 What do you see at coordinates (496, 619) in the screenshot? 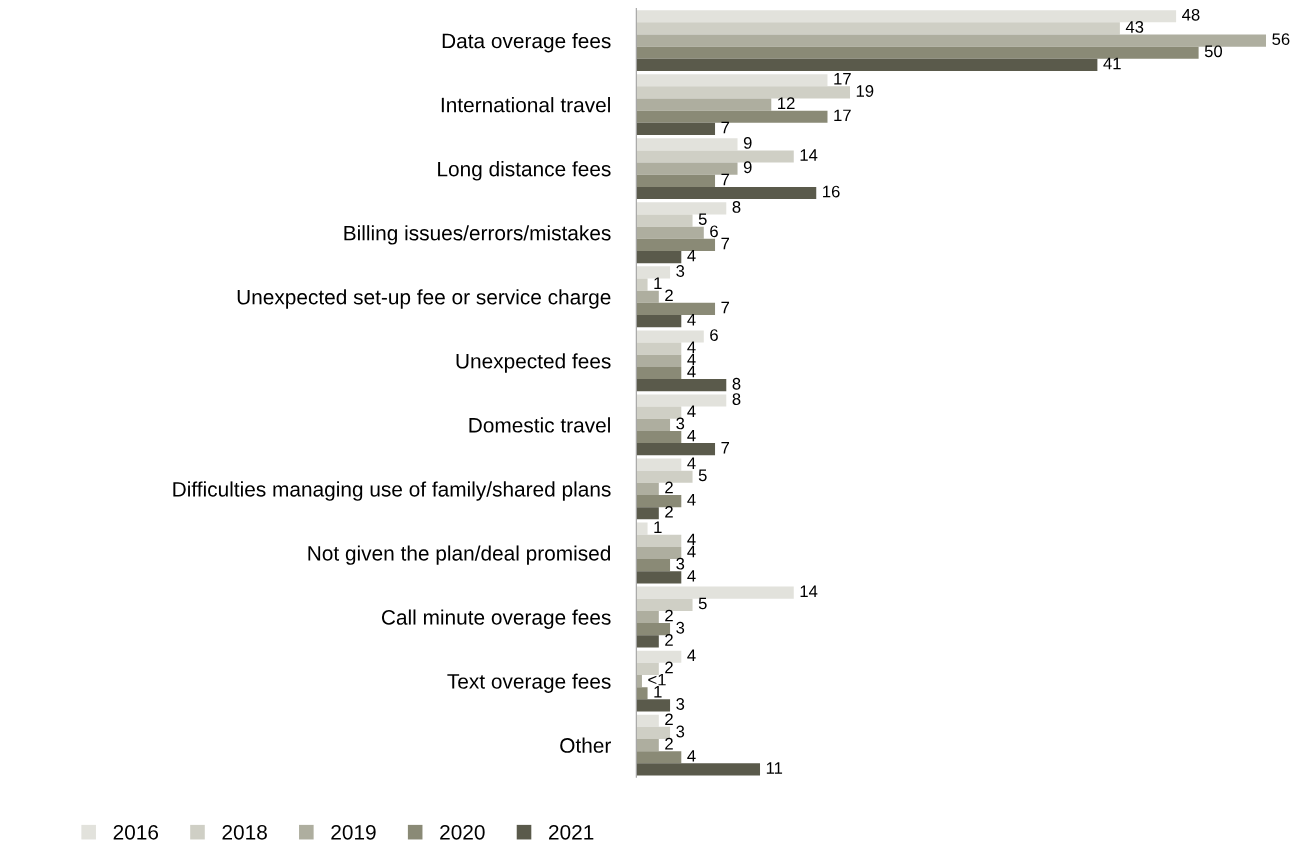
I see `y-tick-label: Call minute overage fees` at bounding box center [496, 619].